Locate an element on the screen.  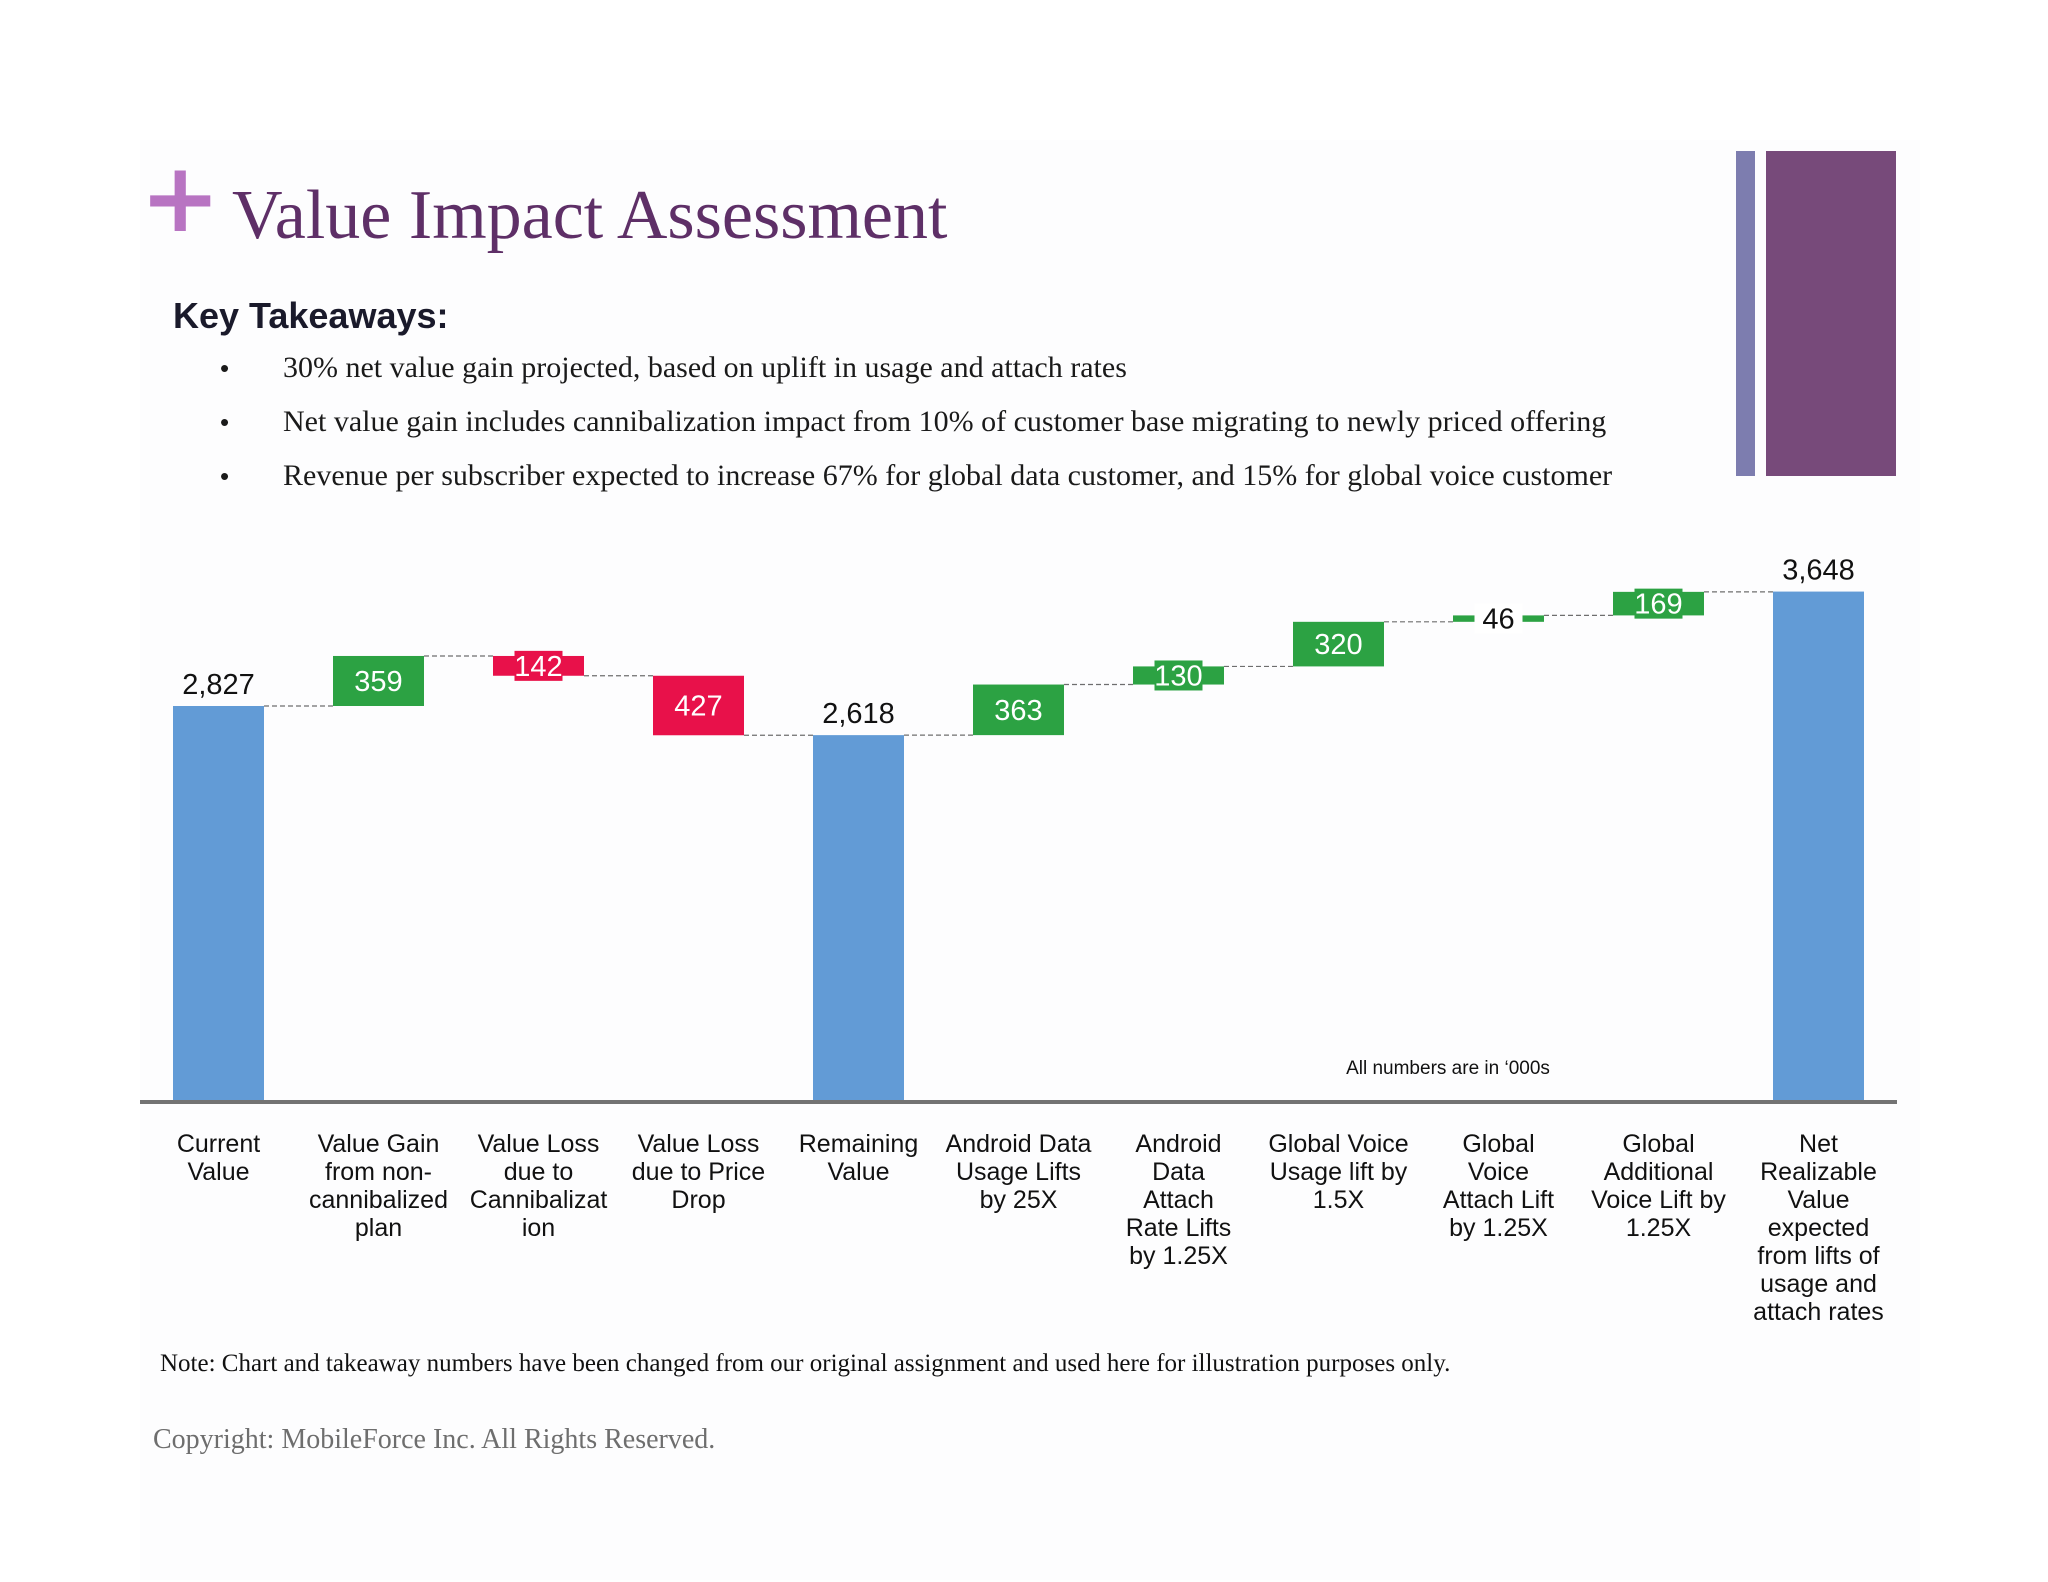
data-label: 46 is located at coordinates (1498, 620).